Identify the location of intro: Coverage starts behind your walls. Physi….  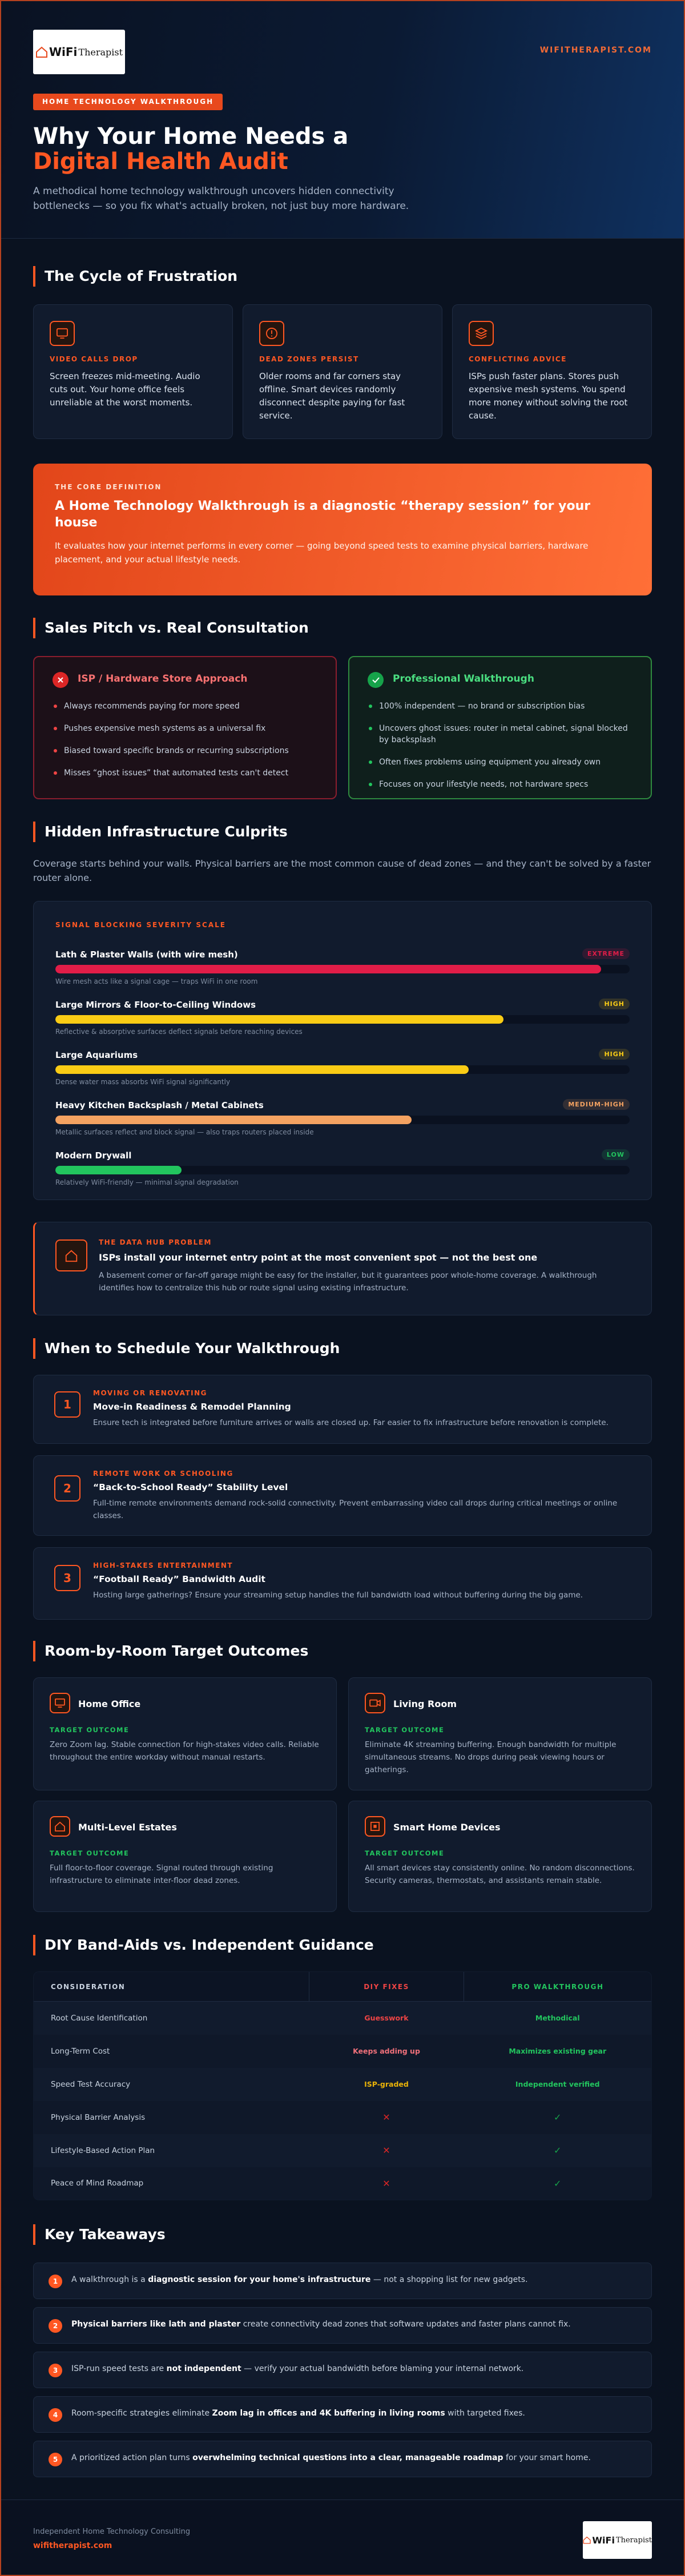
(342, 870).